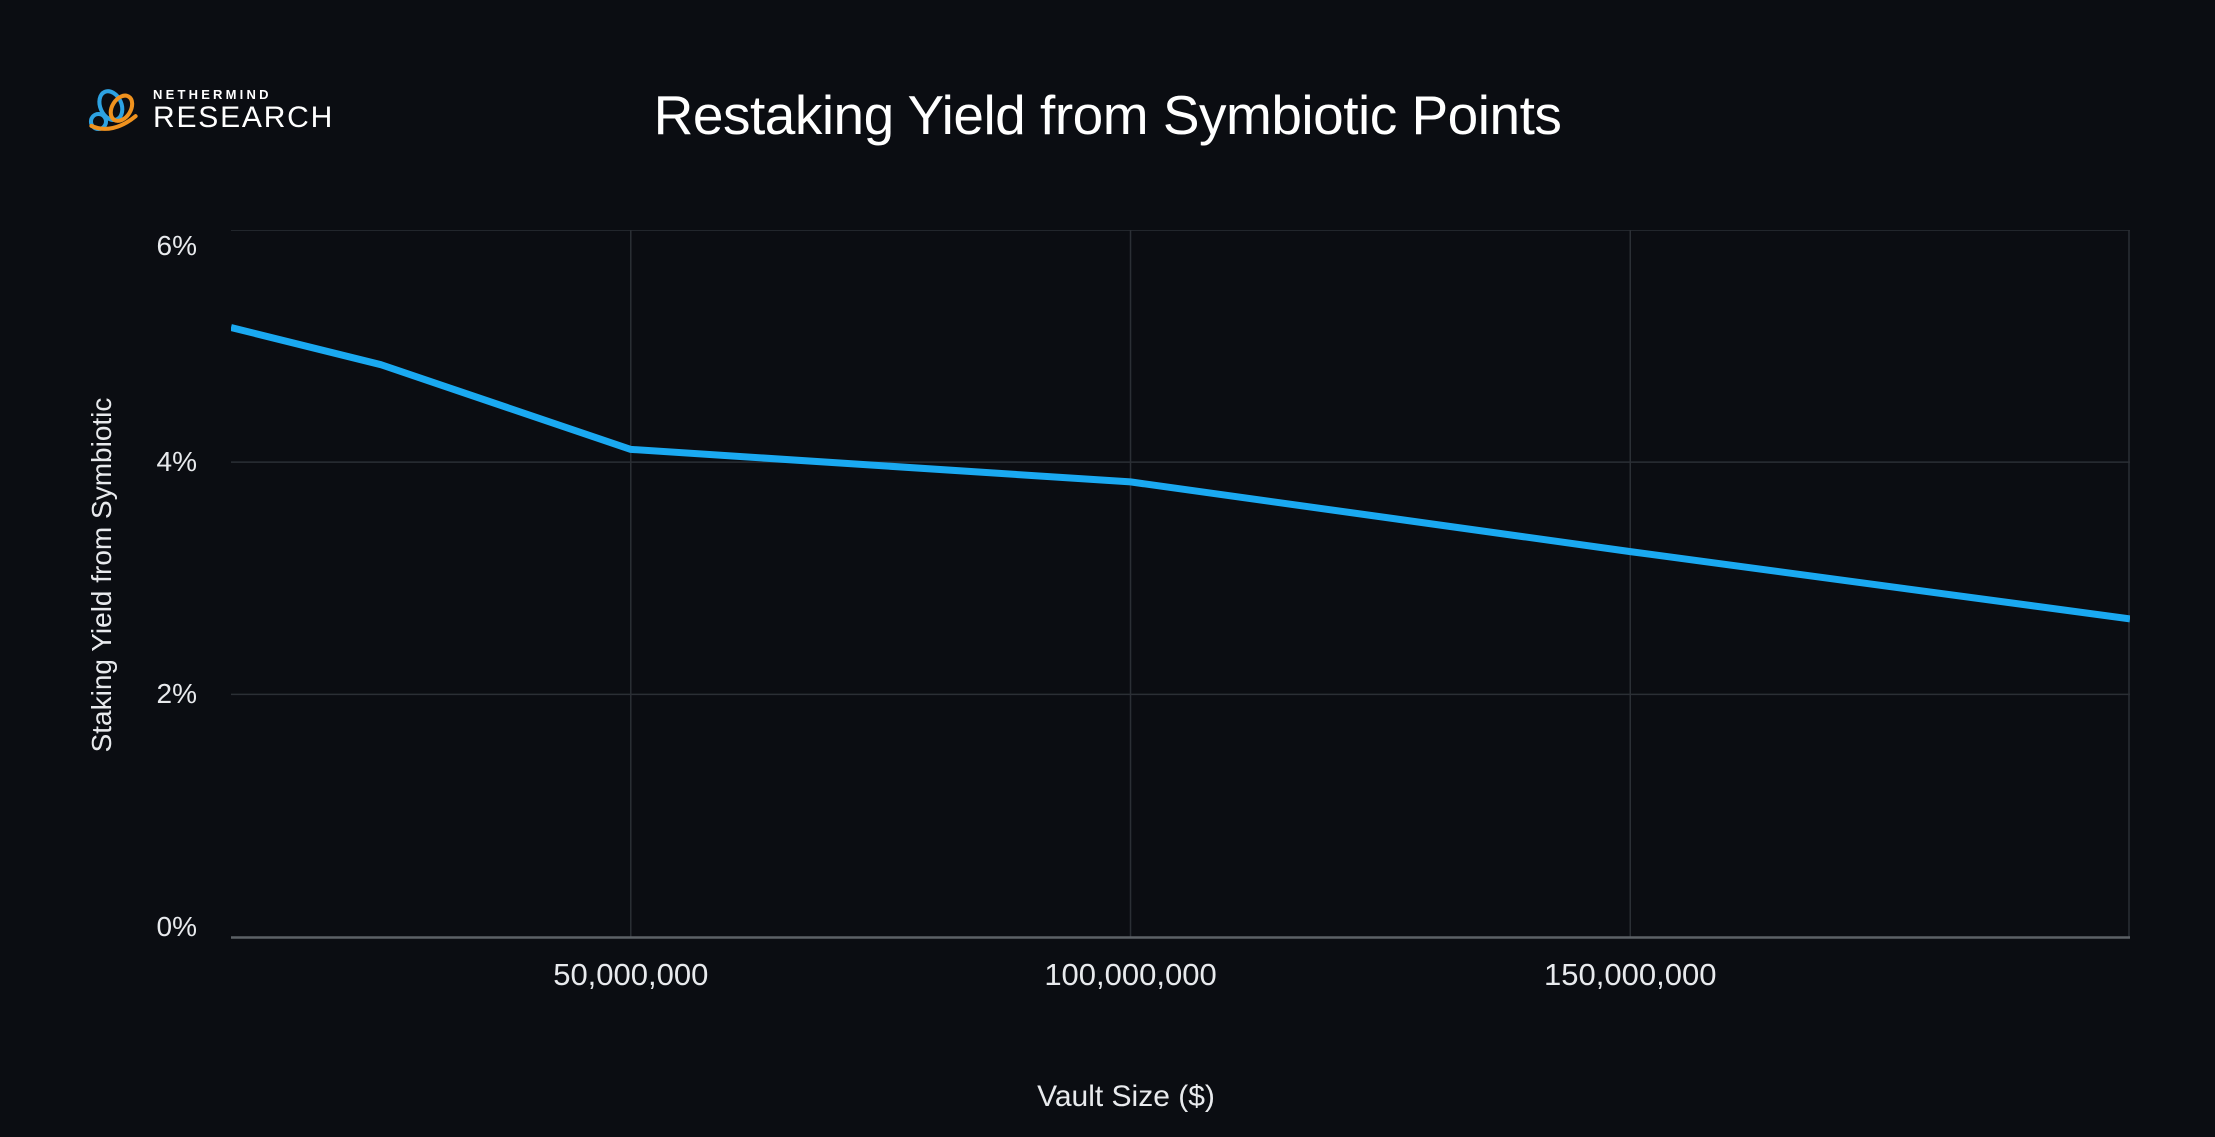 Image resolution: width=2215 pixels, height=1137 pixels. I want to click on x-tick-label: 50,000,000, so click(631, 974).